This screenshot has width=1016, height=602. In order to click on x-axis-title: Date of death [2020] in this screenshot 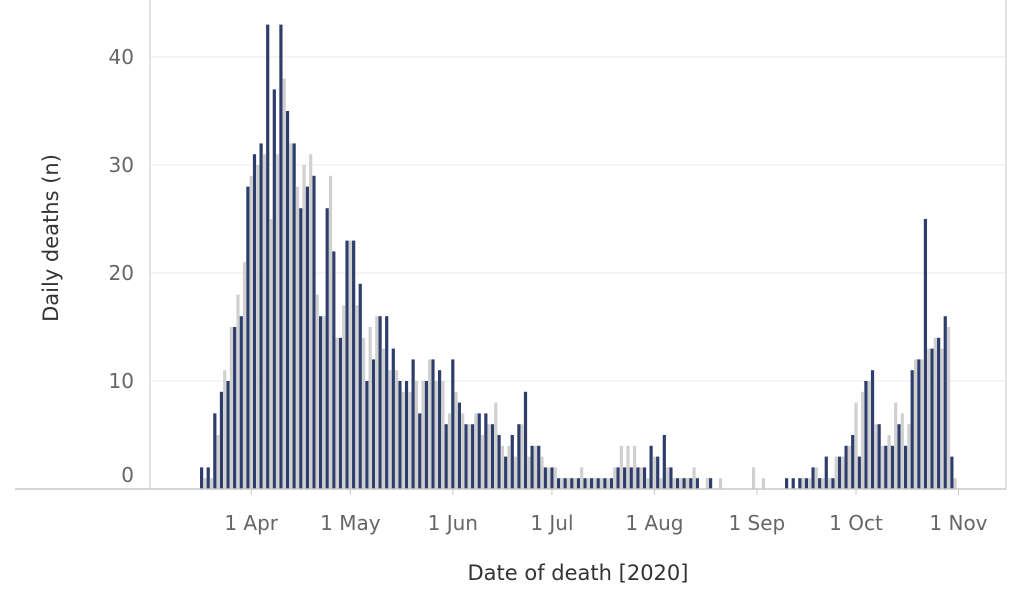, I will do `click(578, 573)`.